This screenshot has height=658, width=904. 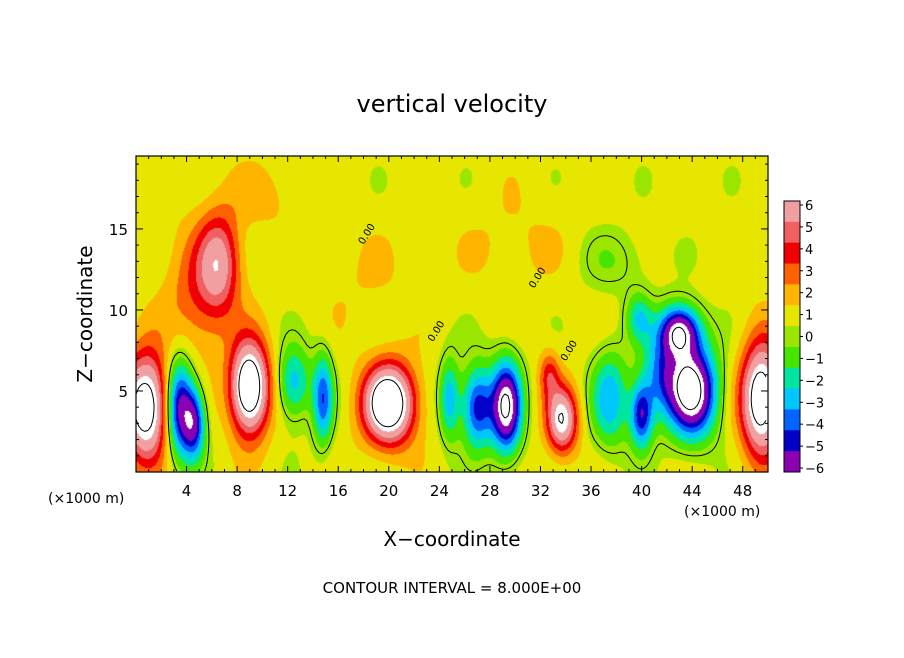 I want to click on colorbar: 6 5 4 3 2 1 0 −1 −2 −3 −4 −5 −6, so click(x=803, y=338).